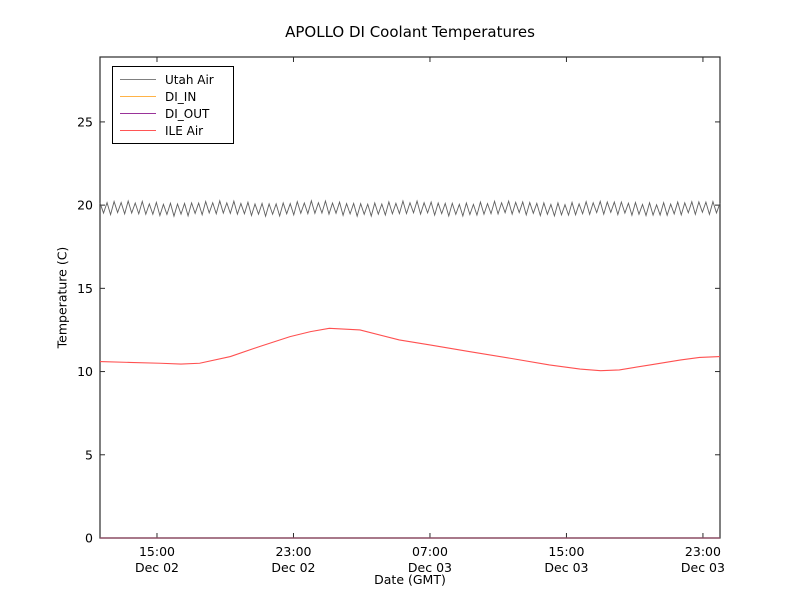  I want to click on y-tick-label: 10, so click(85, 371).